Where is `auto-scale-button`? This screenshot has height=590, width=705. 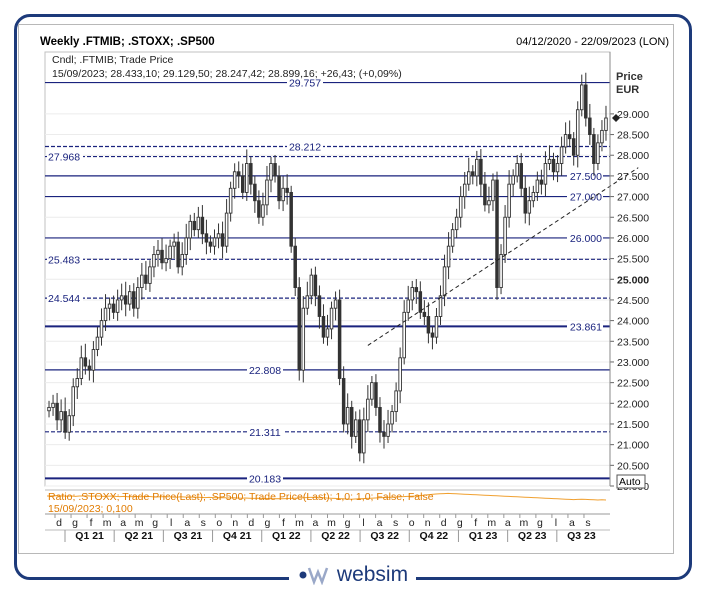
auto-scale-button is located at coordinates (631, 481).